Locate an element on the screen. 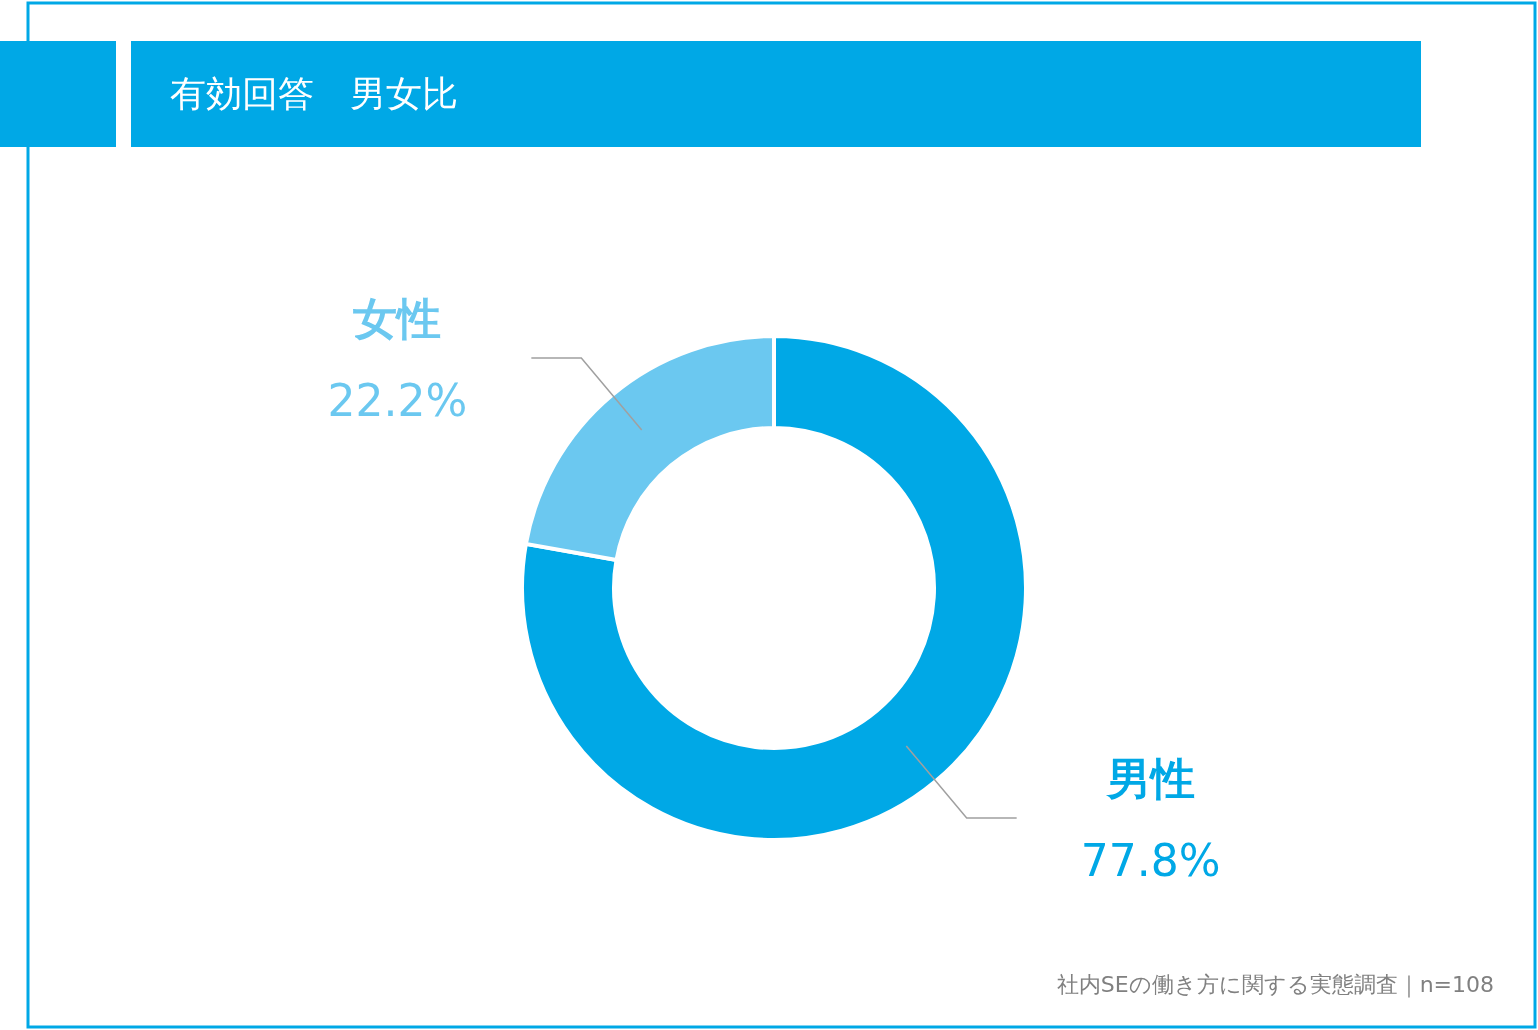 This screenshot has height=1030, width=1538. chart-title: 有効回答 男女比 is located at coordinates (314, 93).